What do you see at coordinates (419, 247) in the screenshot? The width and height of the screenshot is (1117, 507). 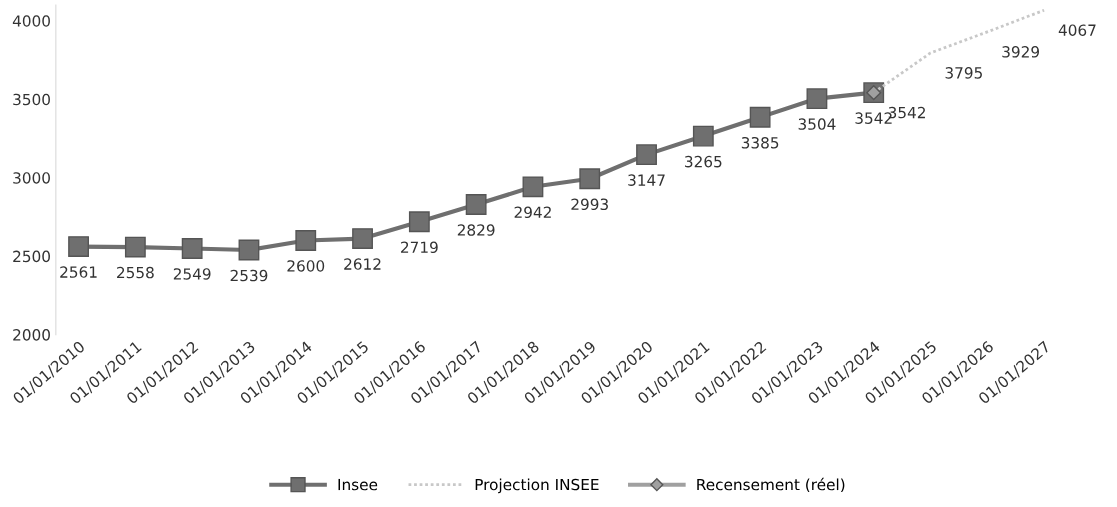 I see `data-label: 2719` at bounding box center [419, 247].